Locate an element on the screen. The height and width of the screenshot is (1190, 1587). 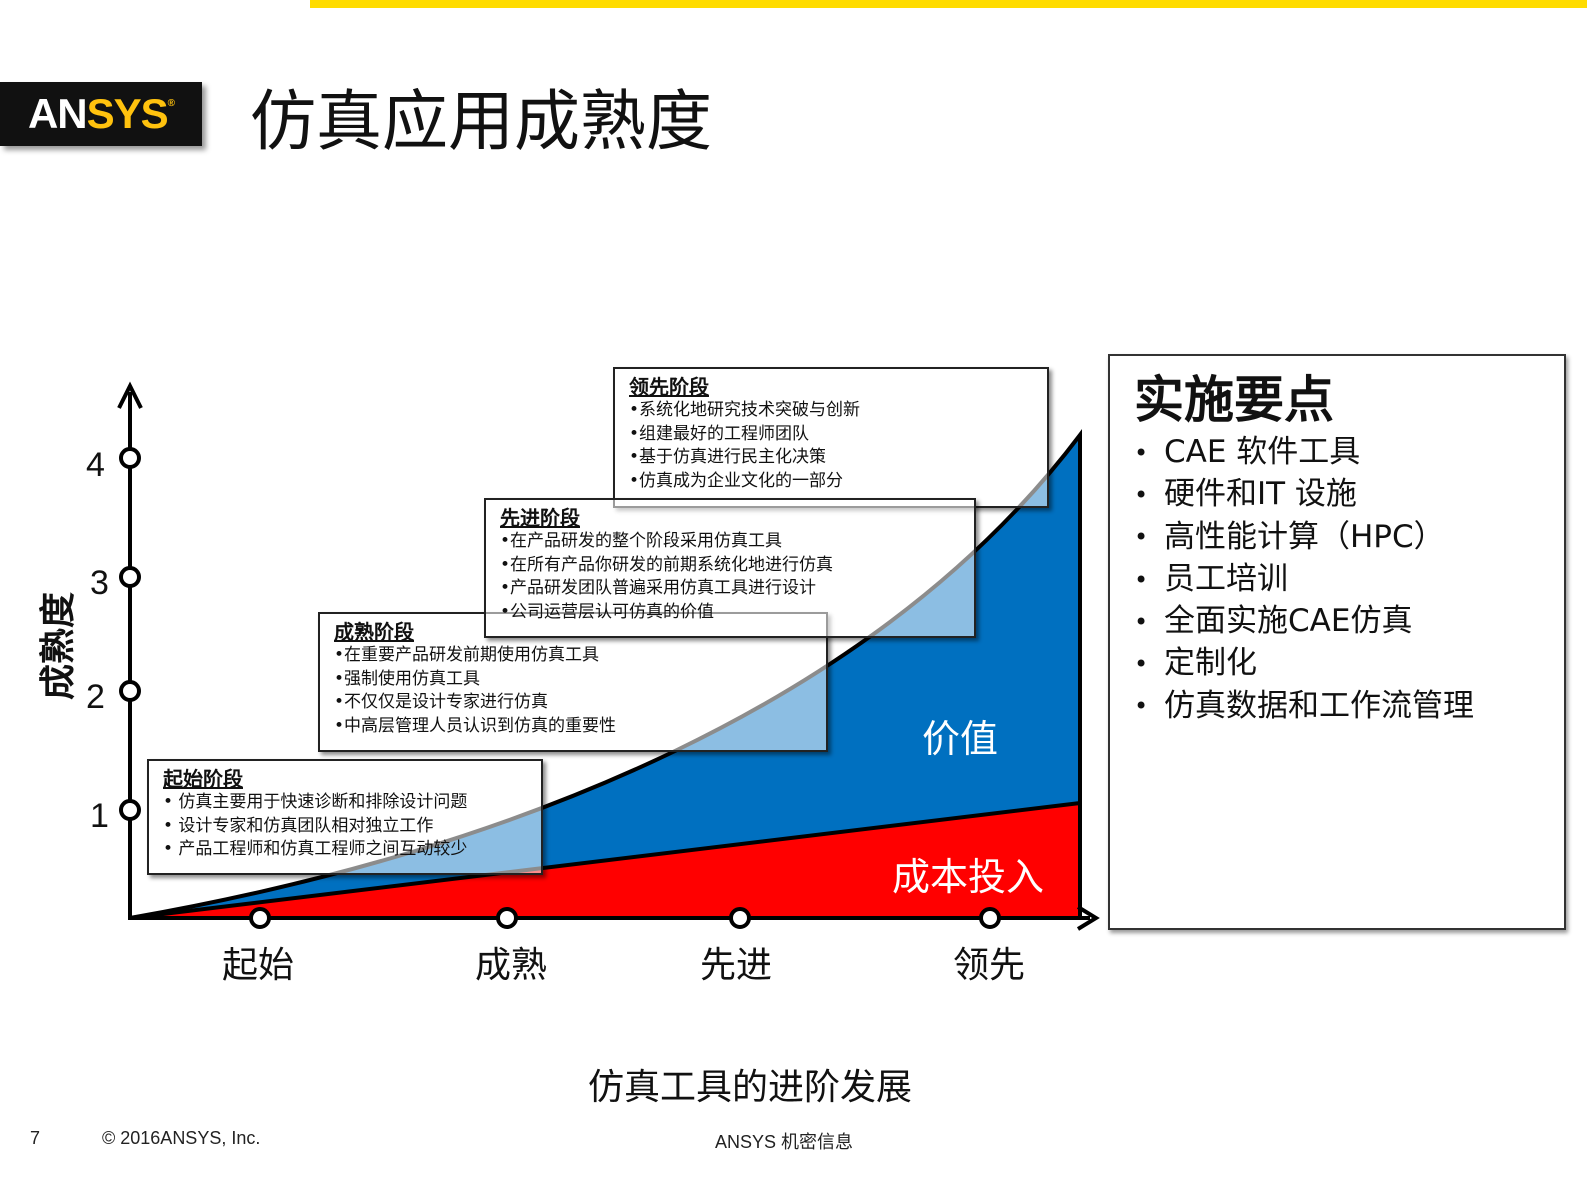
cost-label: 成本投入 is located at coordinates (968, 877).